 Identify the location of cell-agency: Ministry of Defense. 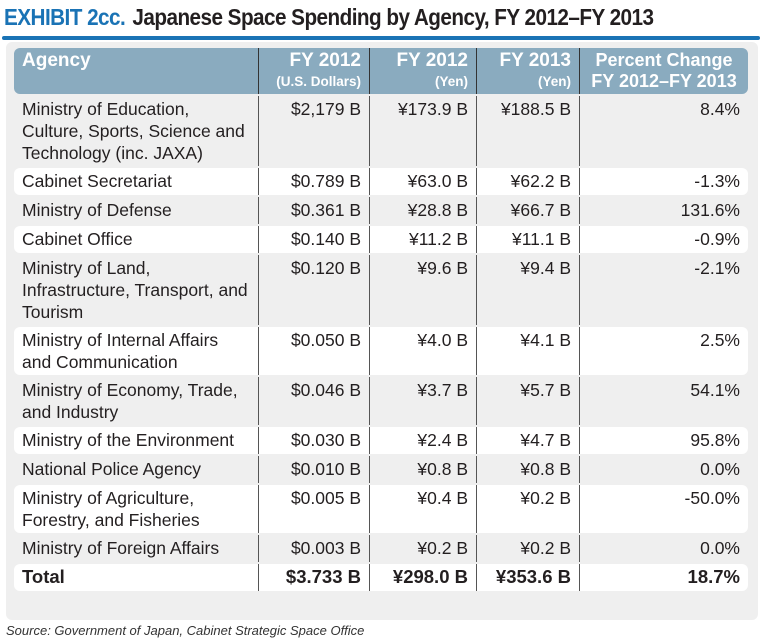
(136, 210).